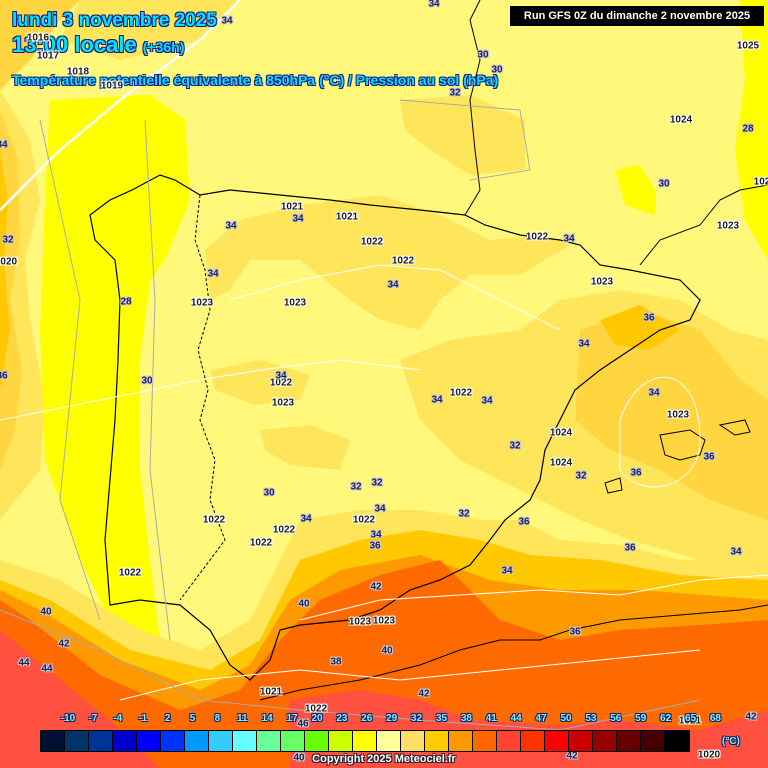 This screenshot has width=768, height=768. I want to click on legend-tick: 38, so click(466, 718).